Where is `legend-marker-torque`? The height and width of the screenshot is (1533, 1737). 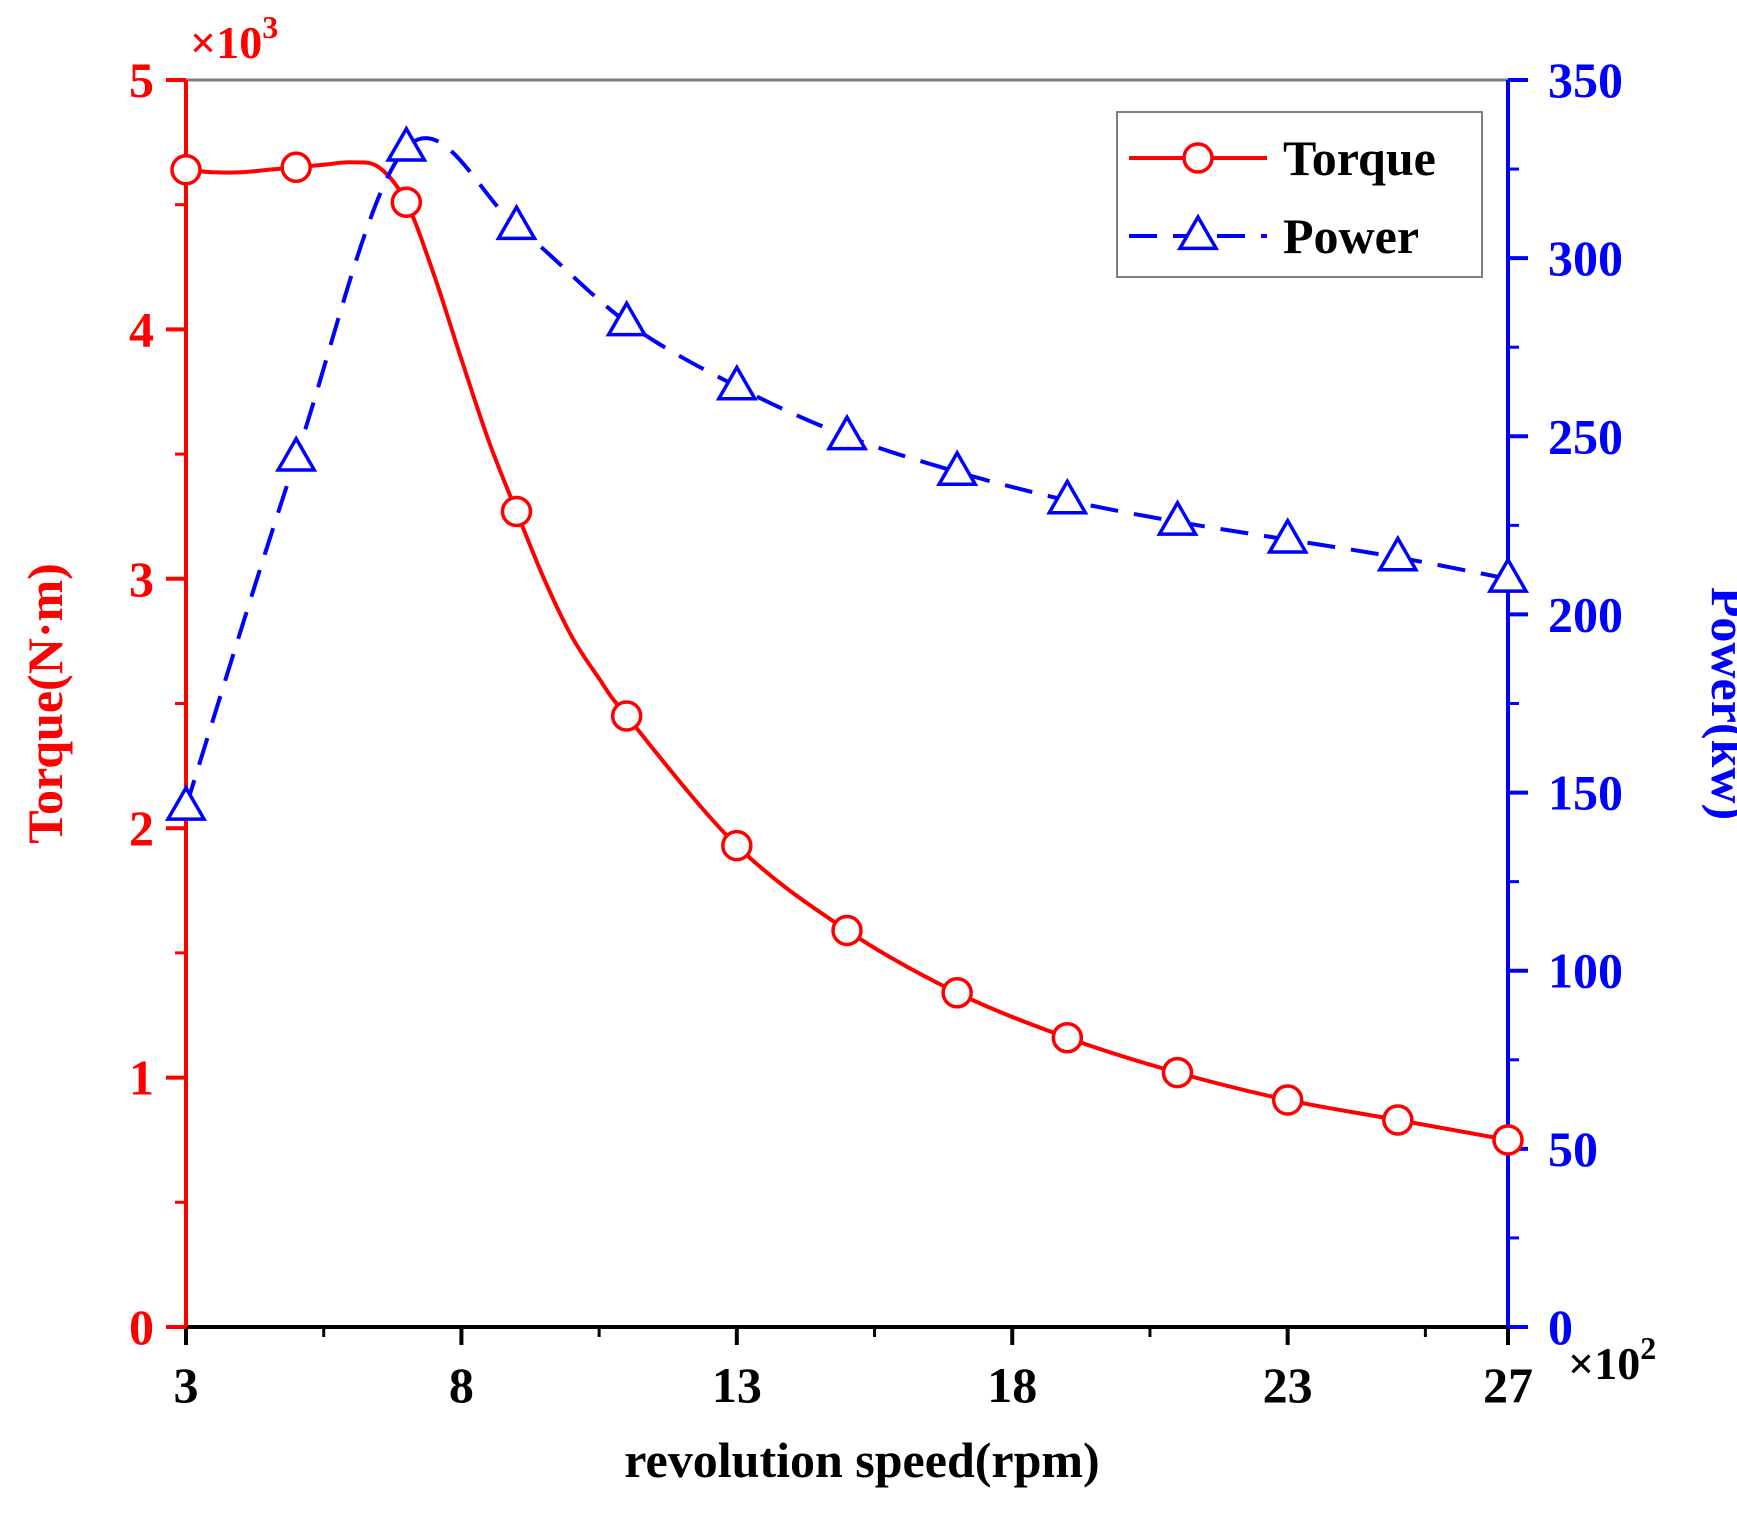
legend-marker-torque is located at coordinates (1198, 158).